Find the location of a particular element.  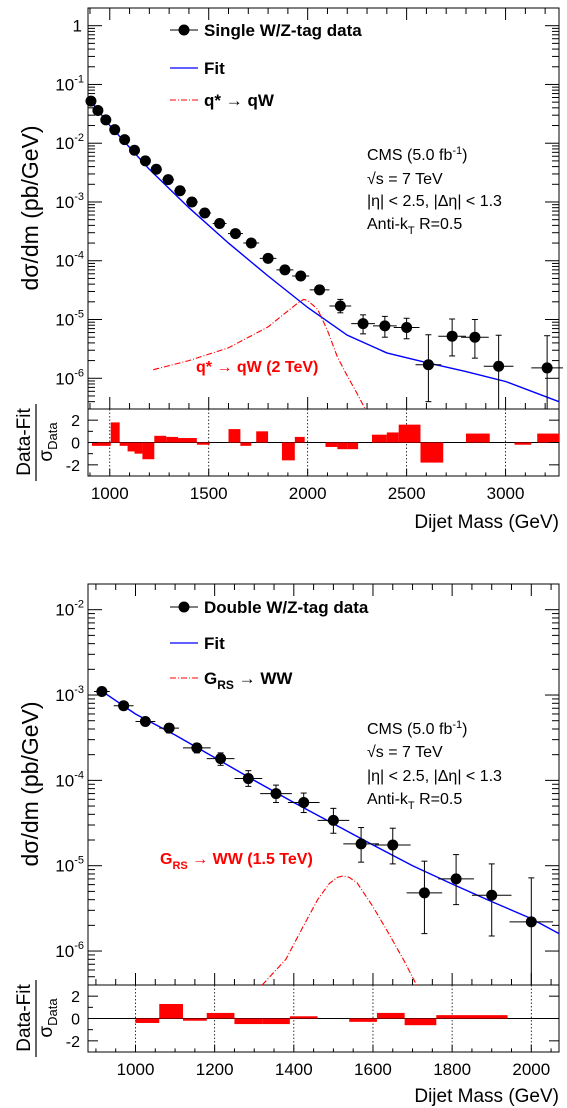

y-tick-exp: -4 is located at coordinates (79, 256).